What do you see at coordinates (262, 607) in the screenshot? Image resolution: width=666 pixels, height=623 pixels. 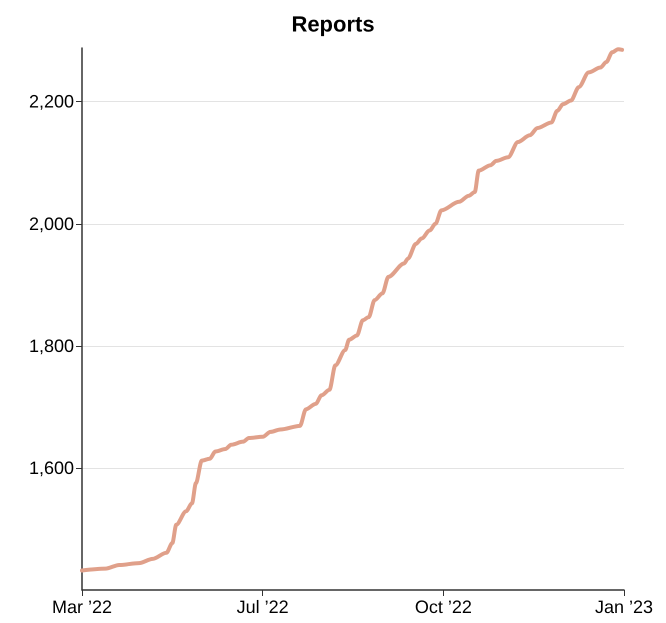 I see `x-tick-label: Jul ’22` at bounding box center [262, 607].